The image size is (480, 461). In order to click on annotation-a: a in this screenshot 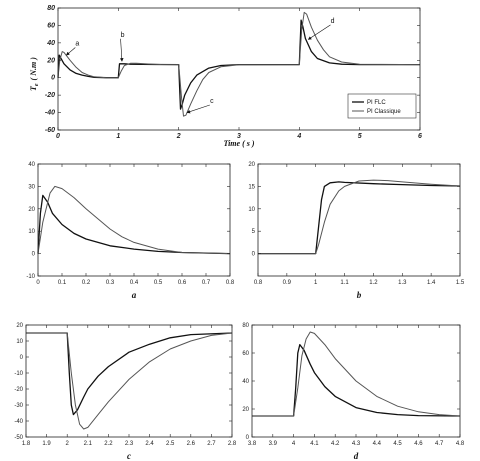, I will do `click(77, 43)`.